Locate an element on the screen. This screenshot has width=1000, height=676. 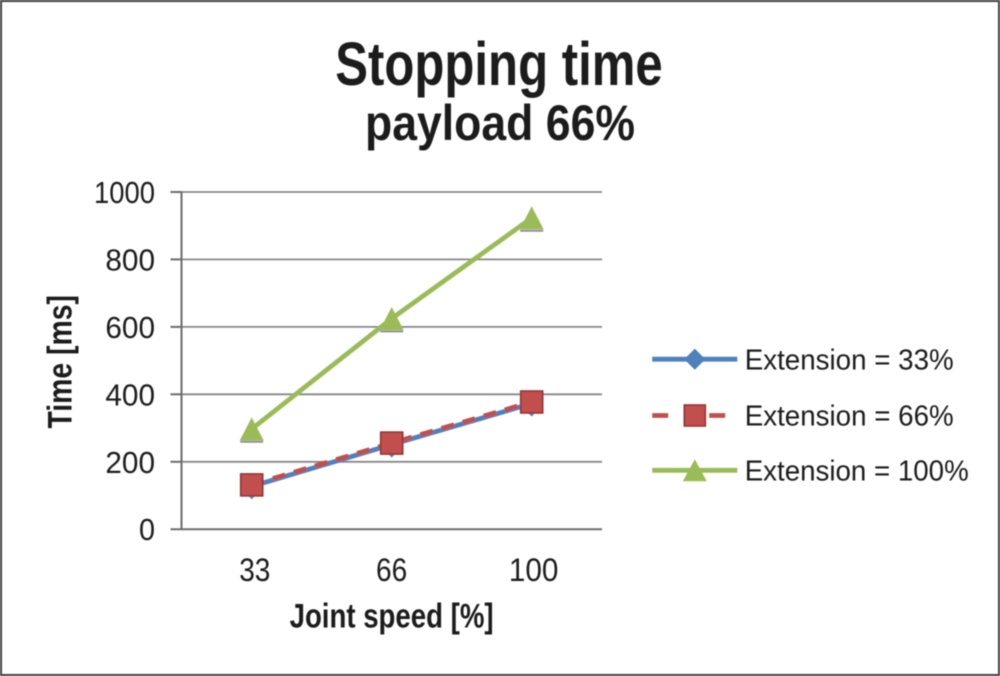
svg-text: Time [ms] is located at coordinates (61, 362).